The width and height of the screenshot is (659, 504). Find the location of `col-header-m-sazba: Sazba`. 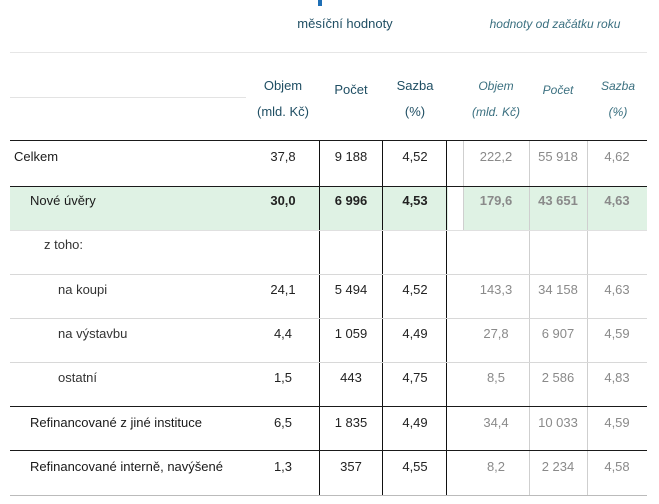

col-header-m-sazba: Sazba is located at coordinates (415, 85).